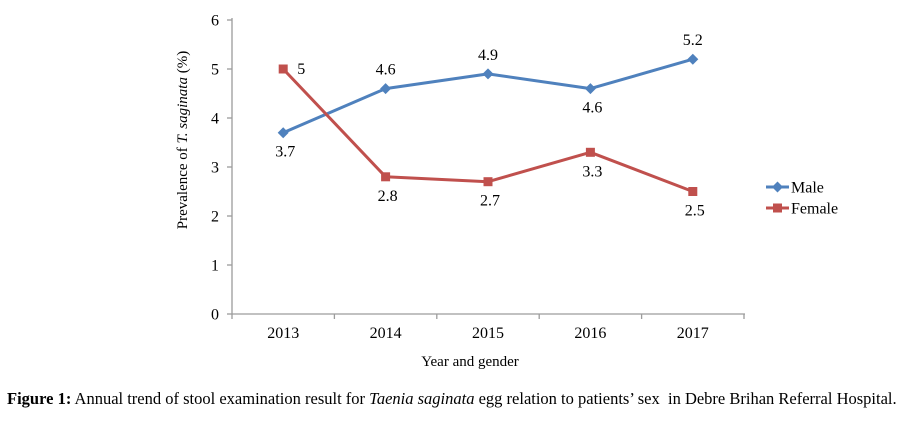  Describe the element at coordinates (693, 40) in the screenshot. I see `data-point-label-male: 5.2` at that location.